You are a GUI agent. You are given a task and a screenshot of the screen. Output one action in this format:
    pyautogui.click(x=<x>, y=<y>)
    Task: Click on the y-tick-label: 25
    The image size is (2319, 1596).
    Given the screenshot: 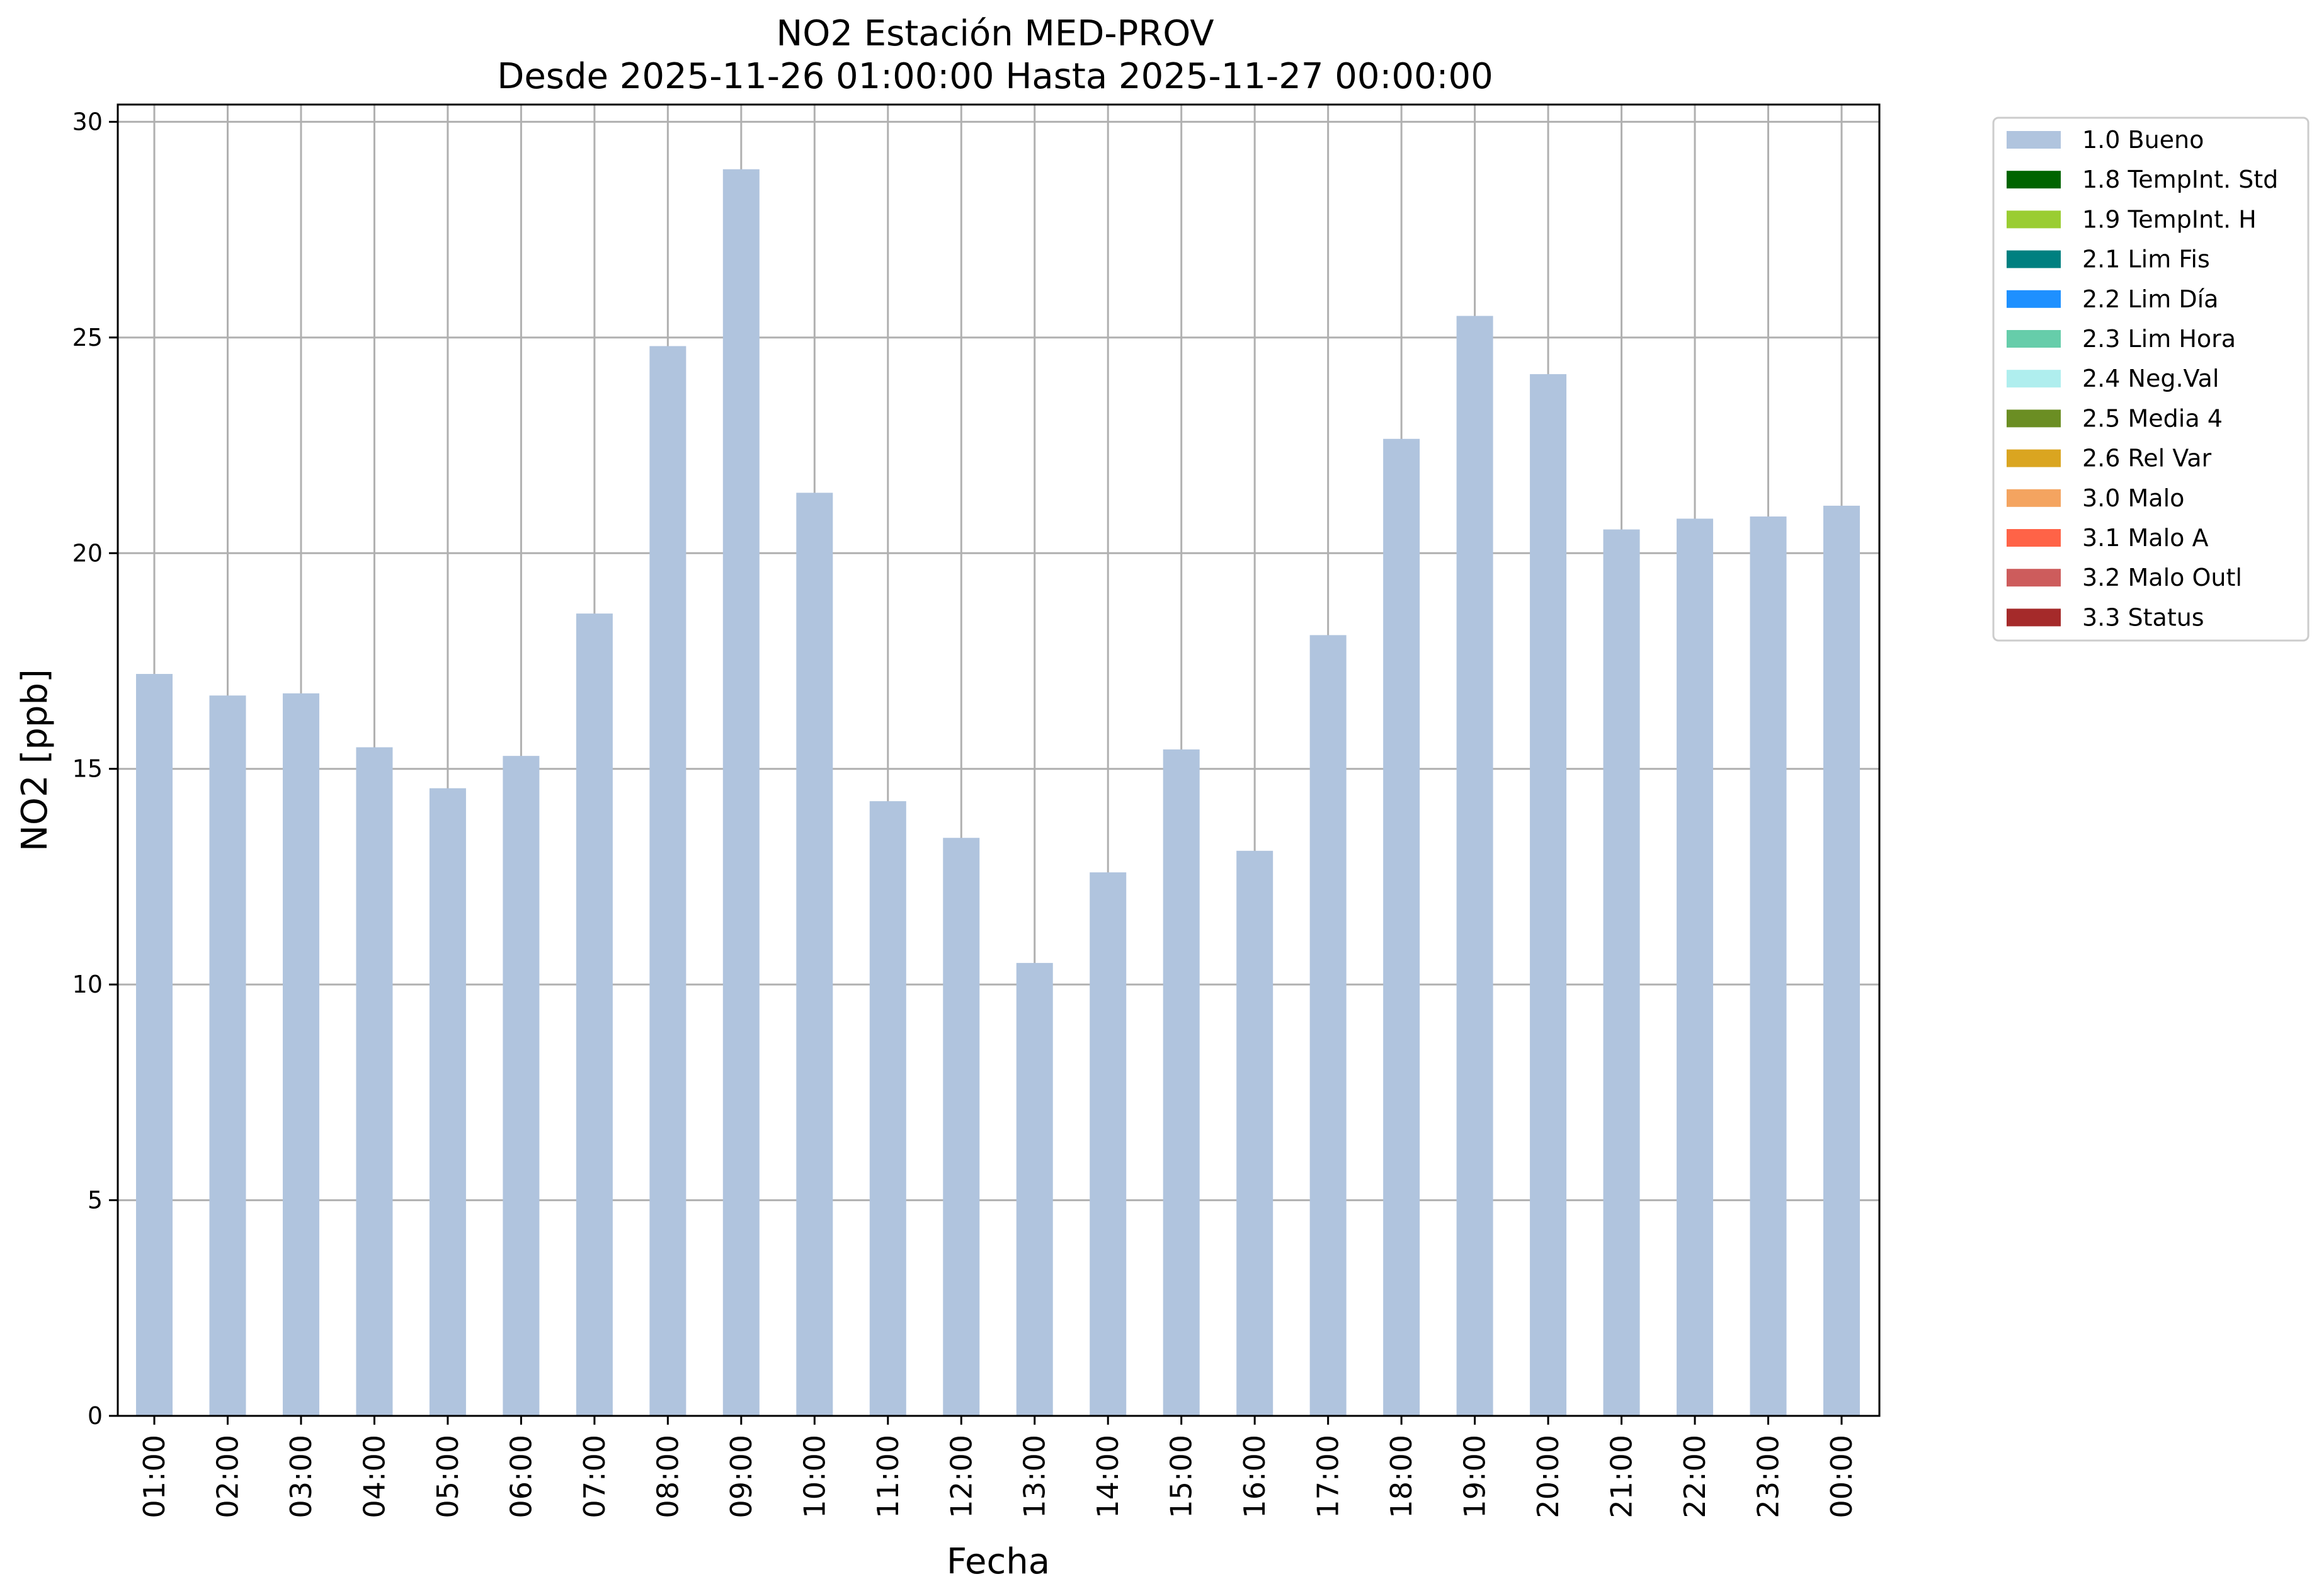 What is the action you would take?
    pyautogui.click(x=87, y=337)
    